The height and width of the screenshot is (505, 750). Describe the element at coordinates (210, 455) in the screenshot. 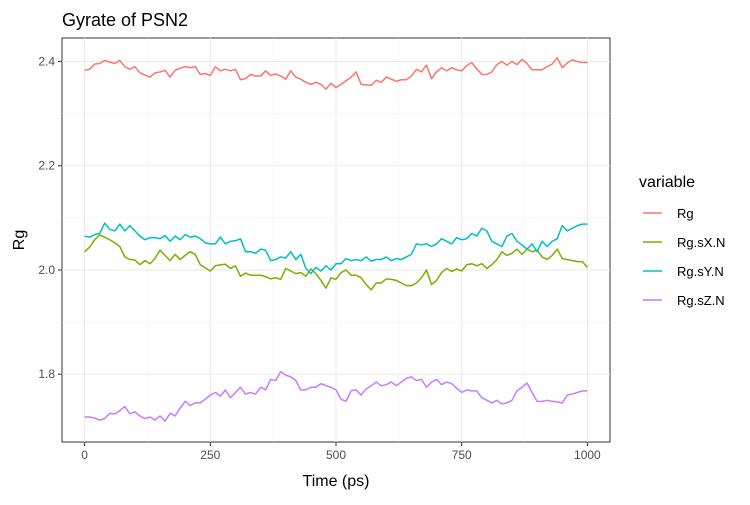

I see `x-tick-label: 250` at that location.